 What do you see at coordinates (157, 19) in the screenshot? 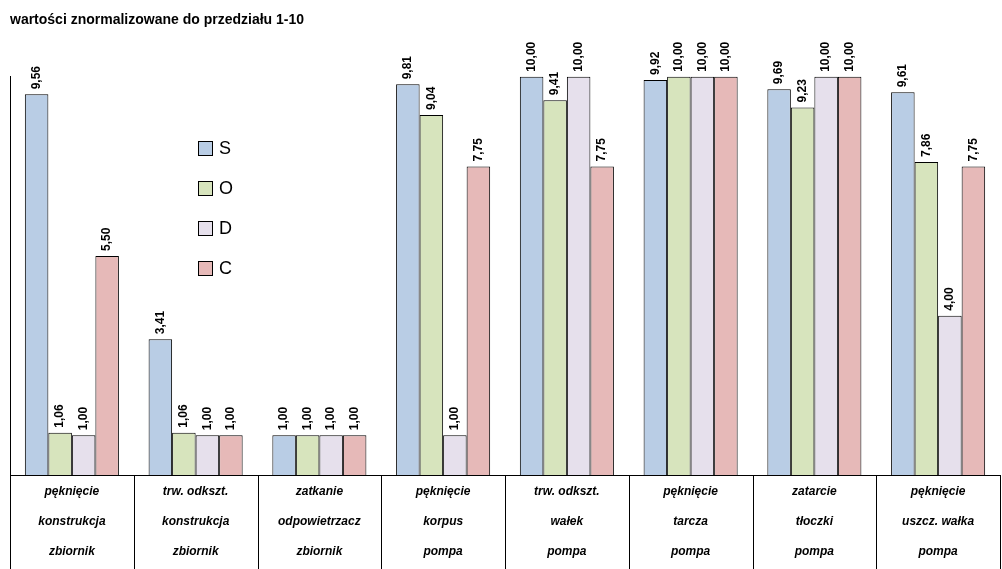
I see `chart-title: wartości znormalizowane do przedziału 1-10` at bounding box center [157, 19].